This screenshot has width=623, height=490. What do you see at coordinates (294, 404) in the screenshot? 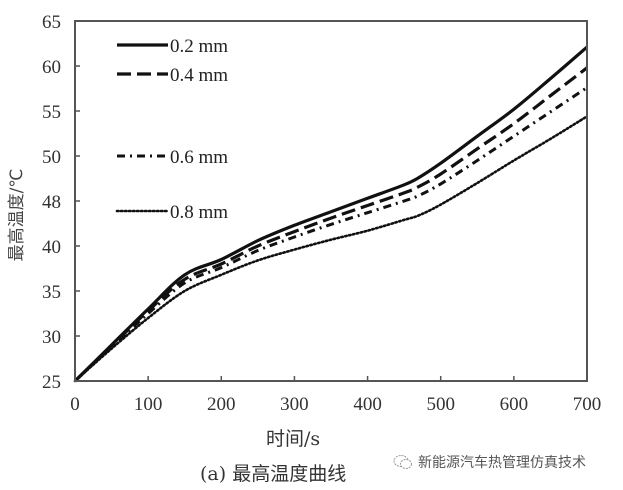
I see `x-tick-label: 300` at bounding box center [294, 404].